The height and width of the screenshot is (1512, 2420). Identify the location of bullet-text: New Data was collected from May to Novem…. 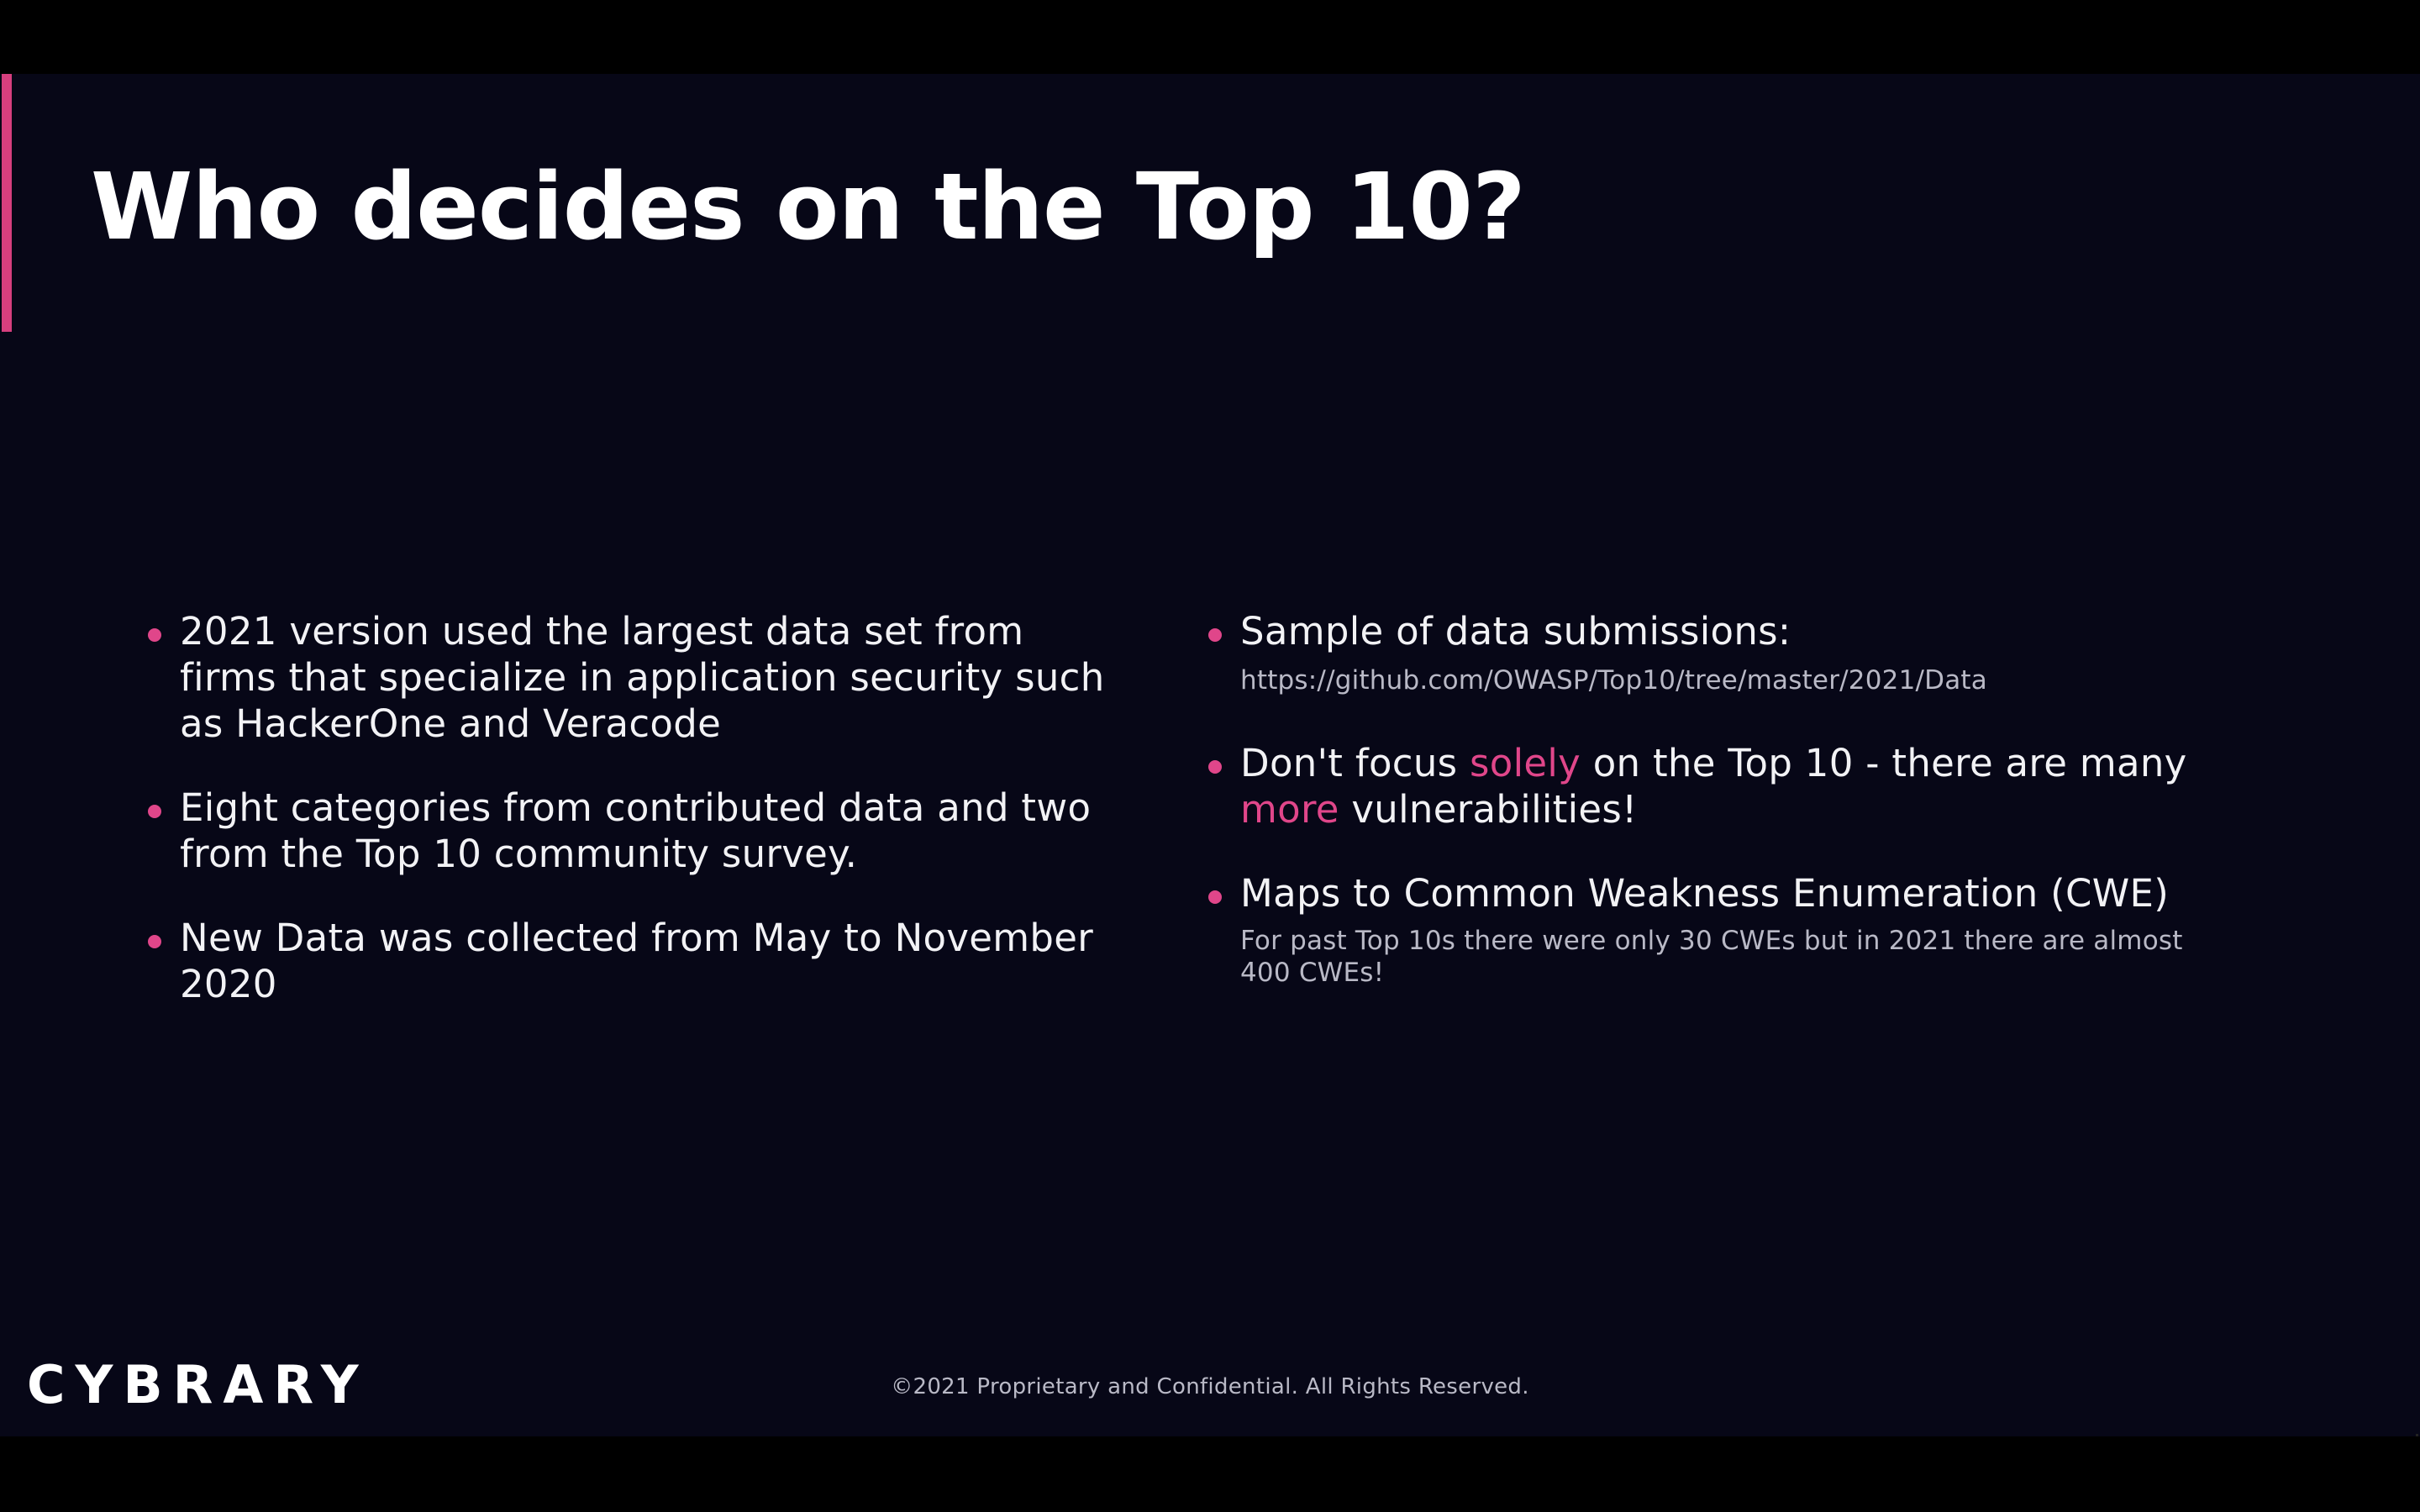
(637, 961).